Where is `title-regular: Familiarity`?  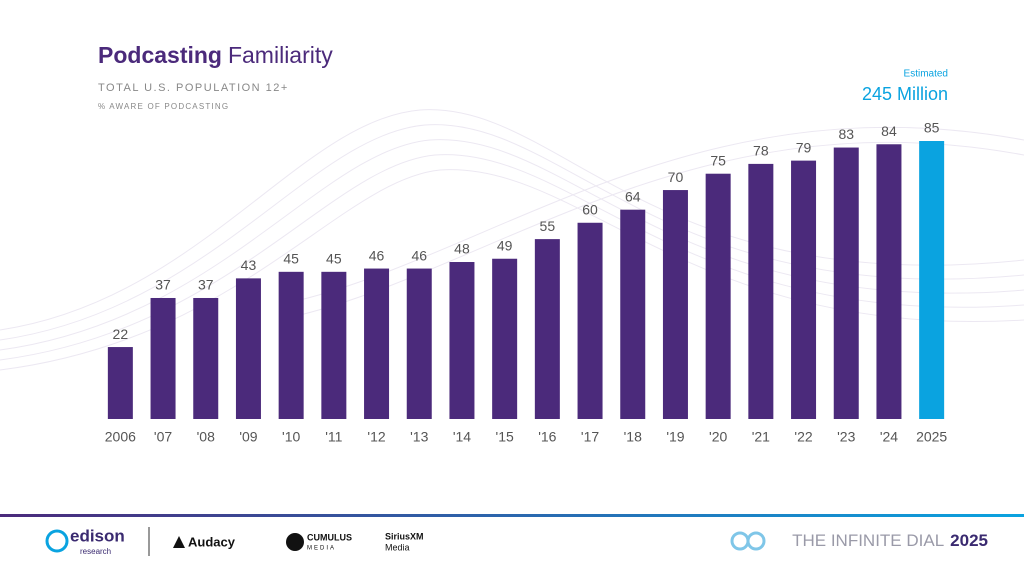
title-regular: Familiarity is located at coordinates (280, 55).